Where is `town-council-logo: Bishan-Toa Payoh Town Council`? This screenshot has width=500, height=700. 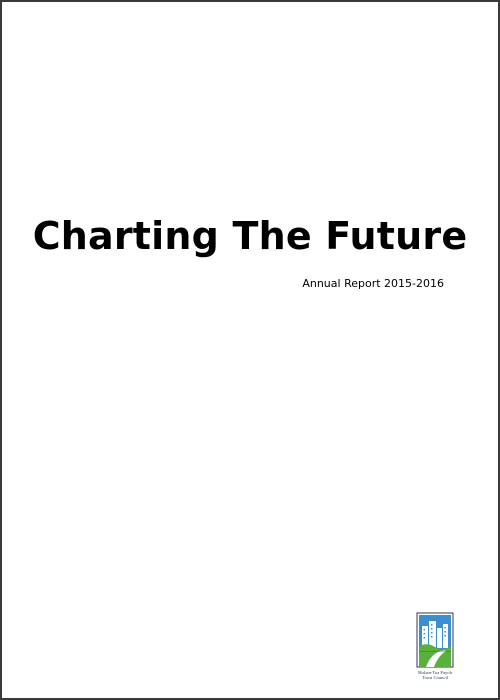 town-council-logo: Bishan-Toa Payoh Town Council is located at coordinates (435, 647).